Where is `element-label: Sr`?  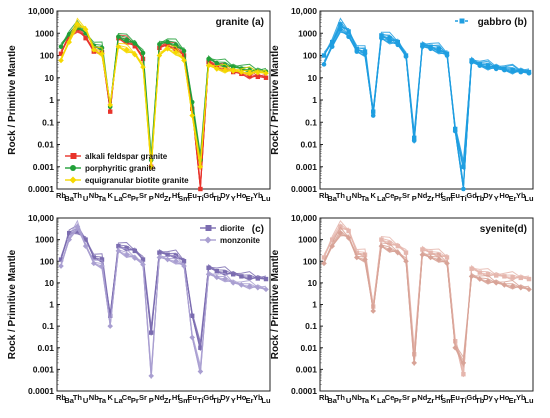
element-label: Sr is located at coordinates (406, 397).